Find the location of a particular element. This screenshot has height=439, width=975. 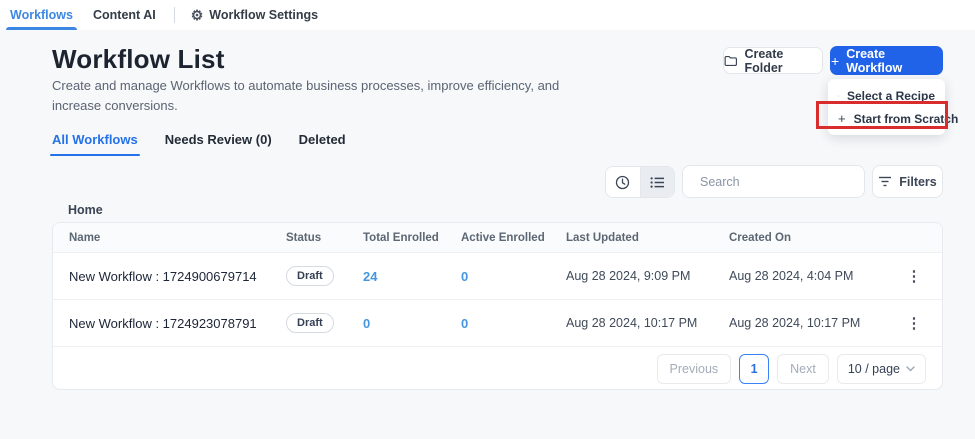

column-header-status: Status is located at coordinates (304, 237).